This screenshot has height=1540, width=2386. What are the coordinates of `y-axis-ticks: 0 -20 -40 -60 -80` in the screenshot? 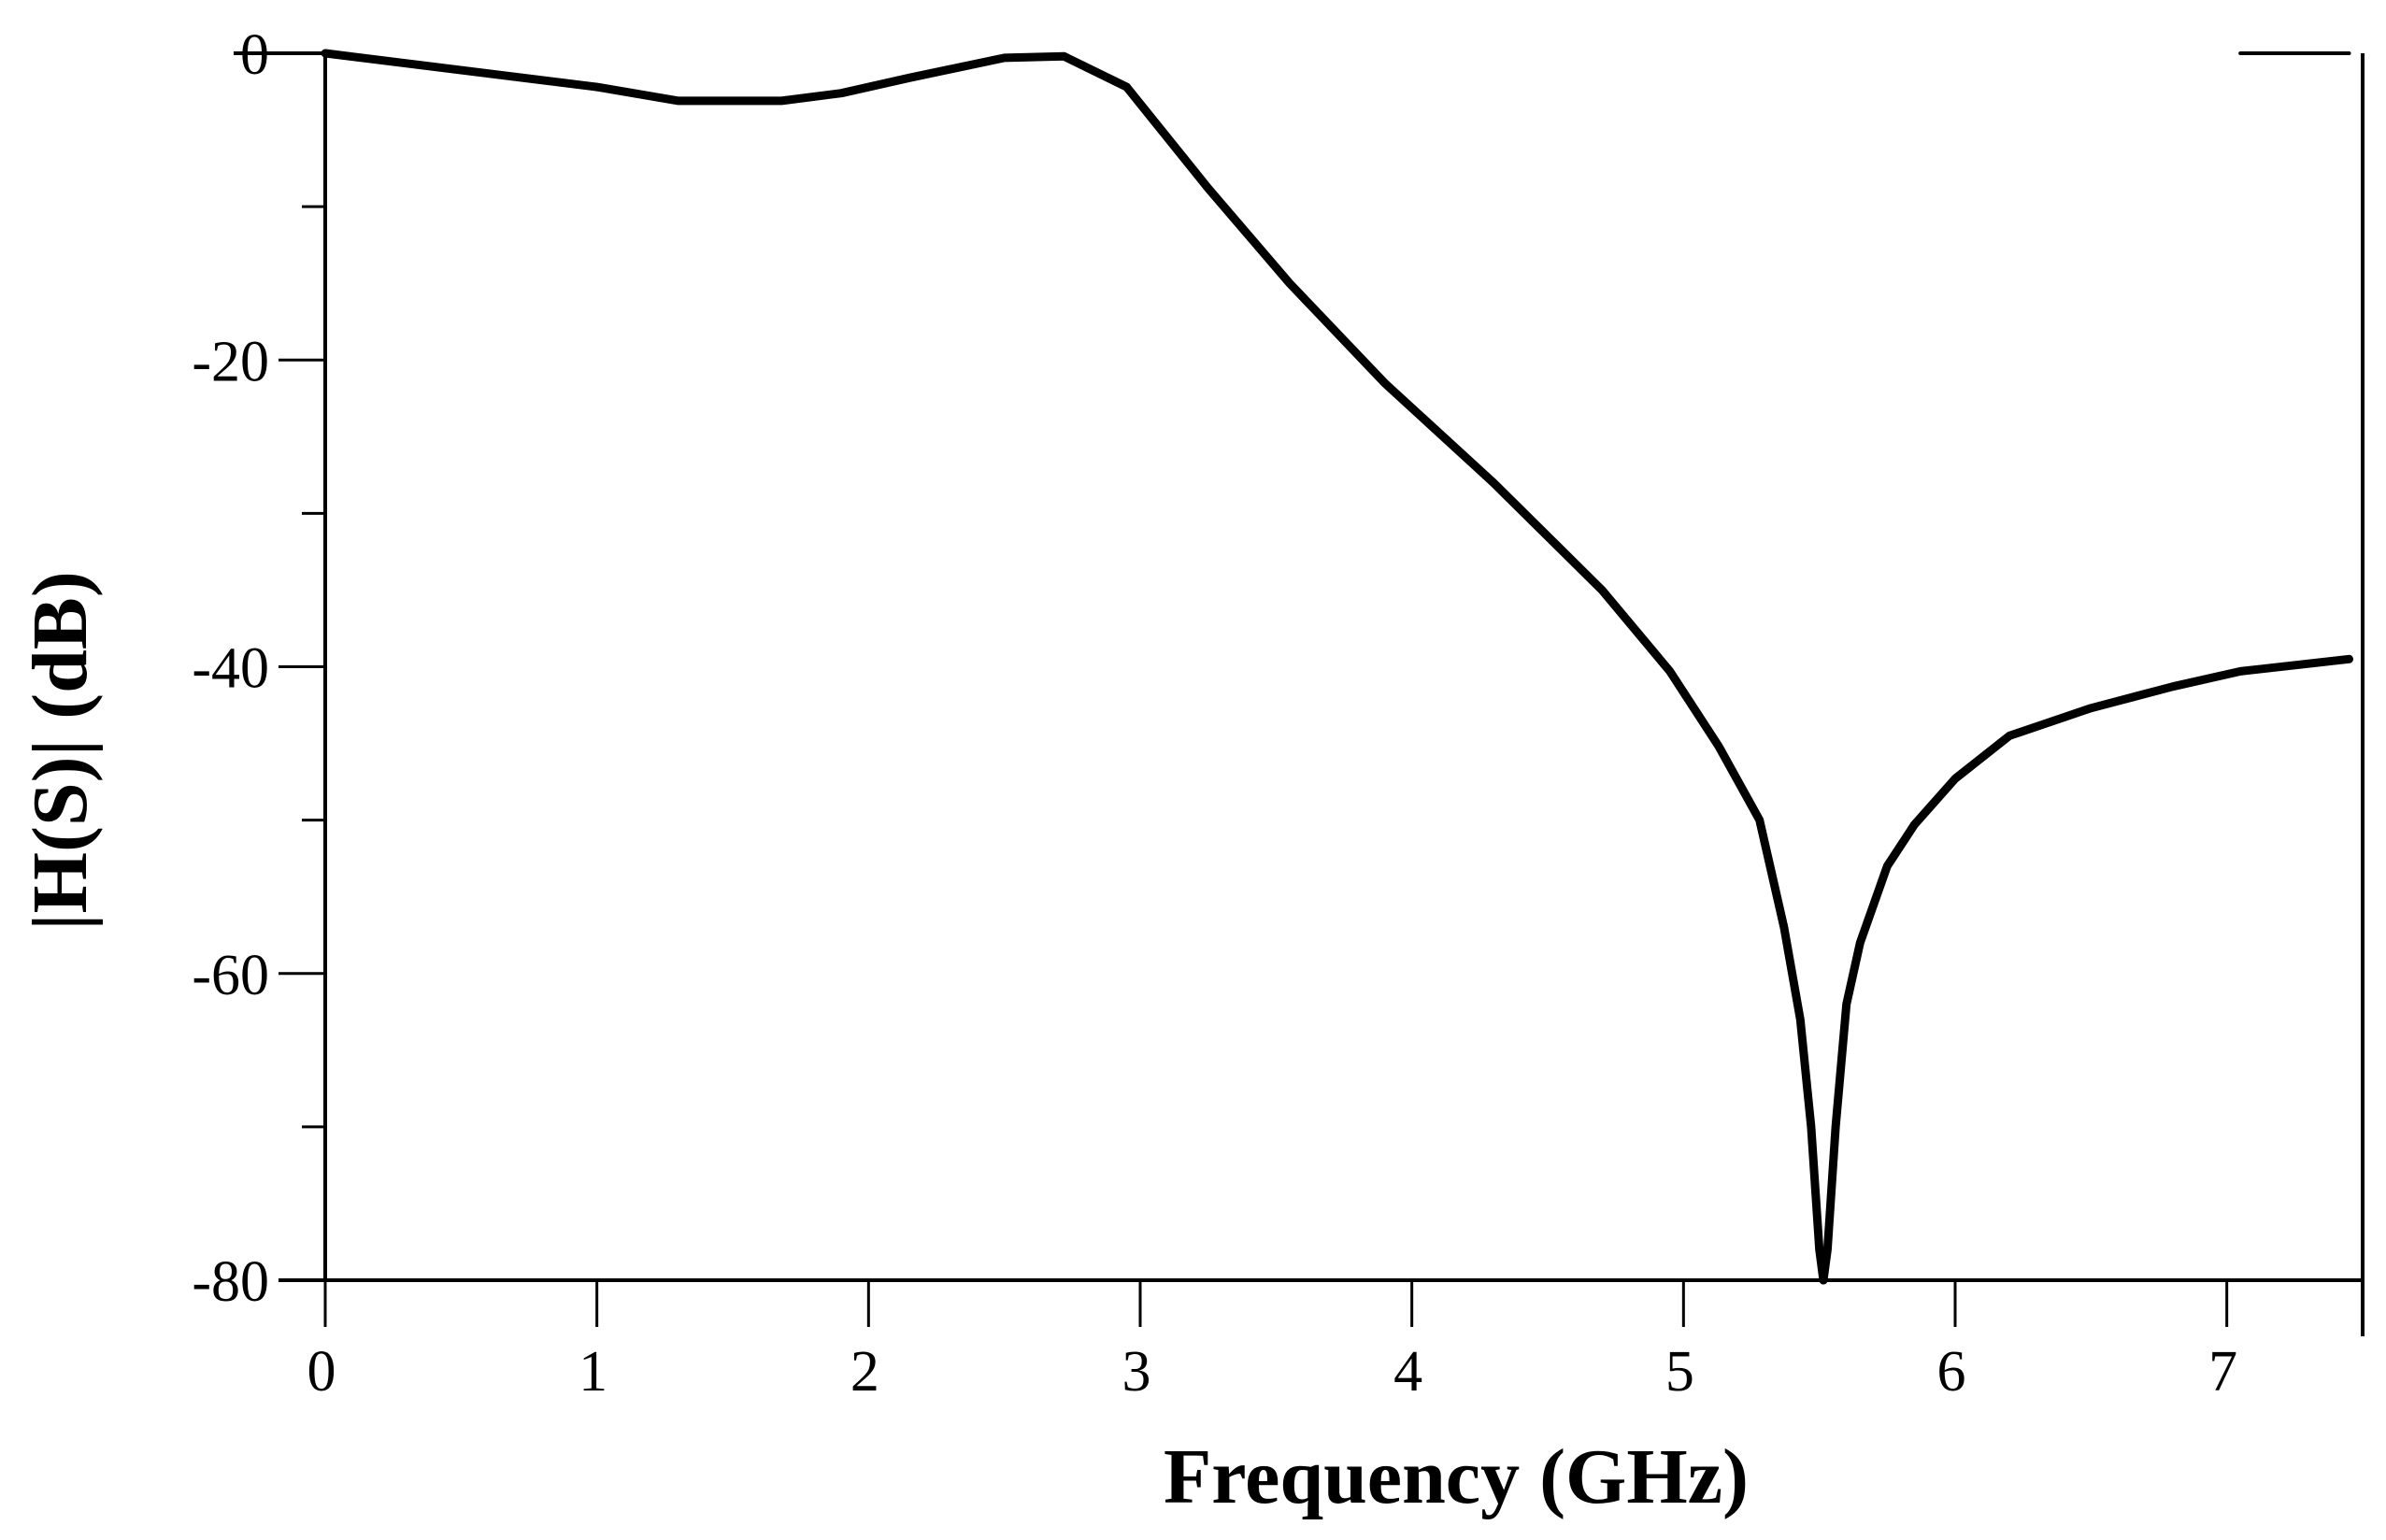 It's located at (258, 668).